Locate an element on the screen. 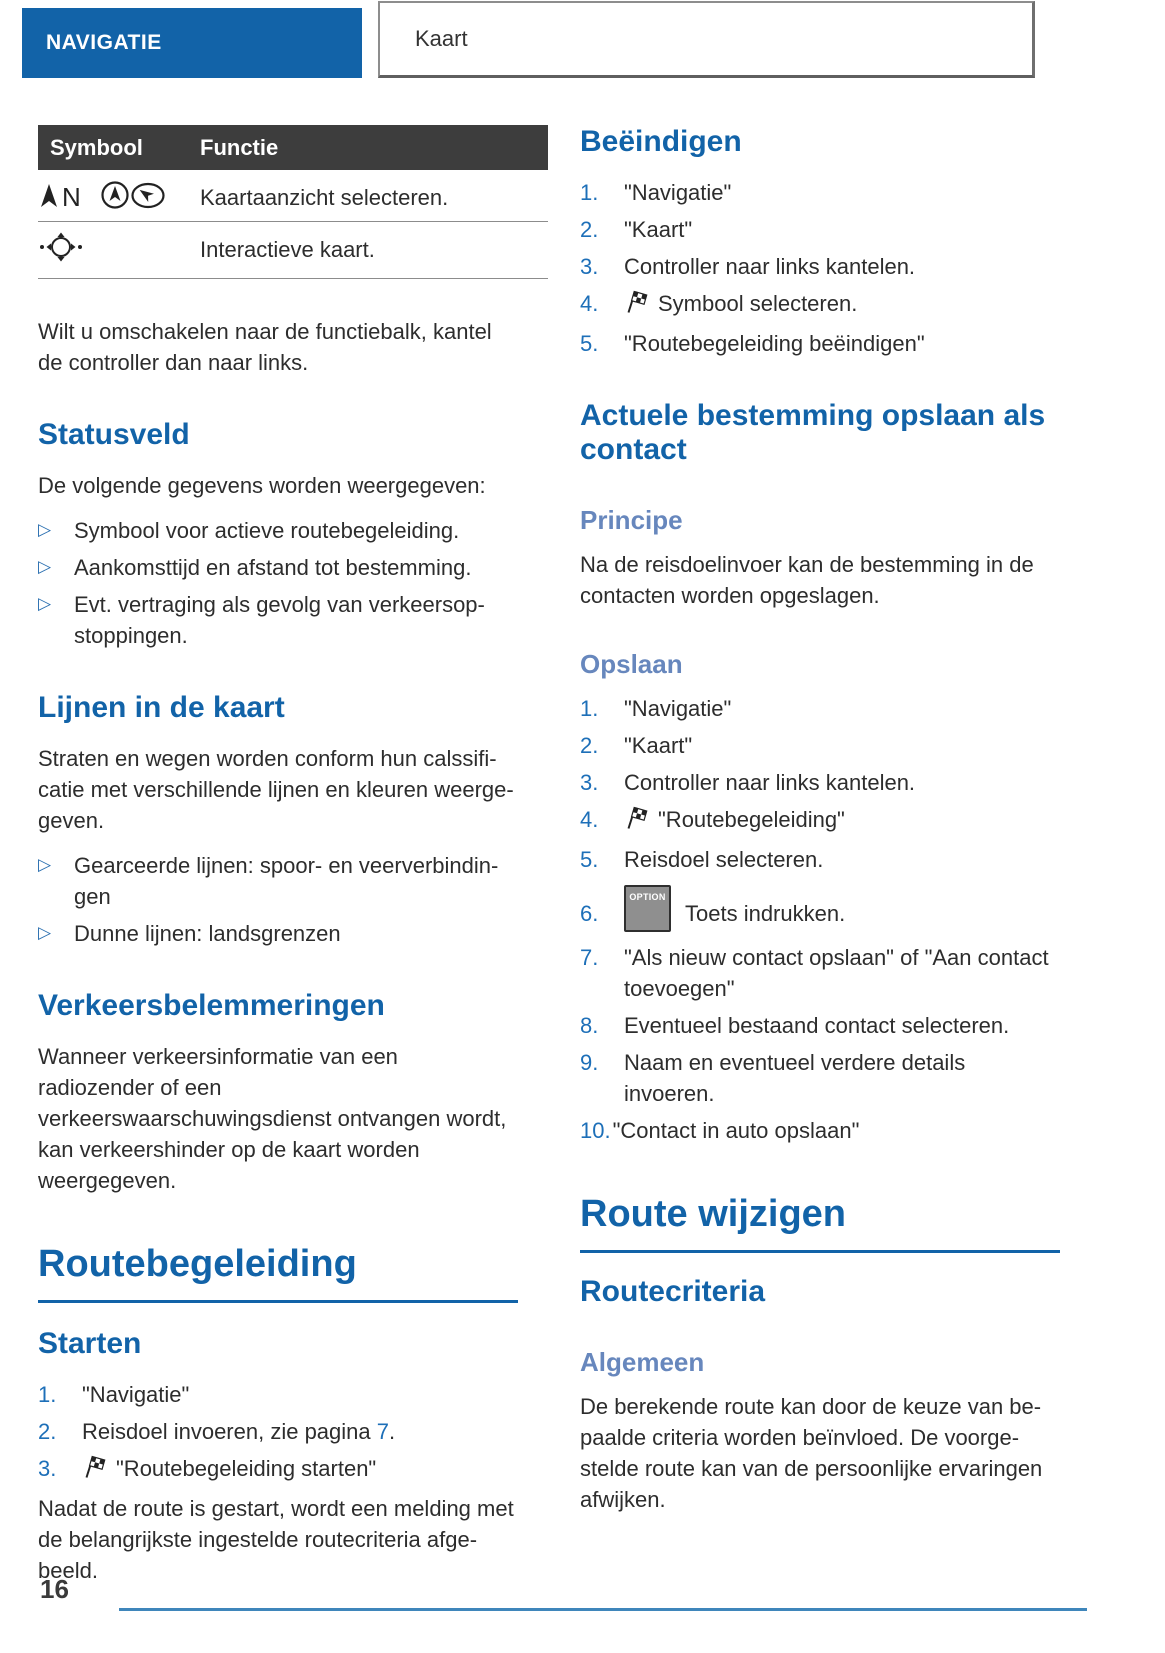 Image resolution: width=1165 pixels, height=1653 pixels. perspective-view-icon is located at coordinates (148, 195).